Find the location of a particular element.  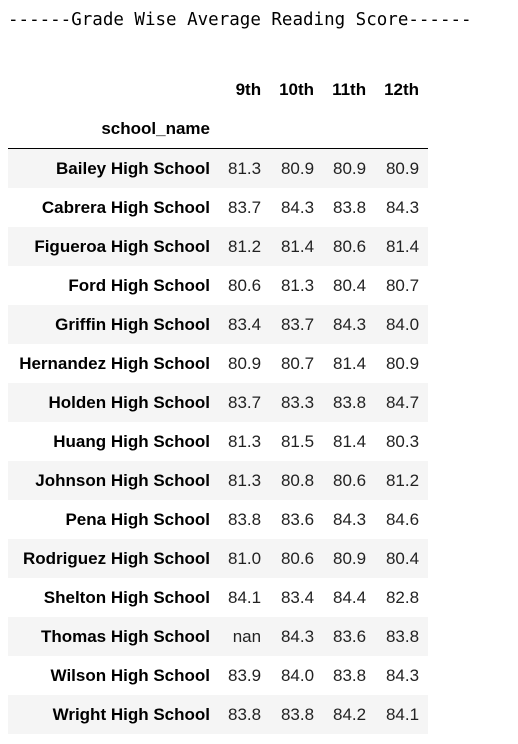

column-header-row: 9th 10th 11th 12th is located at coordinates (218, 89).